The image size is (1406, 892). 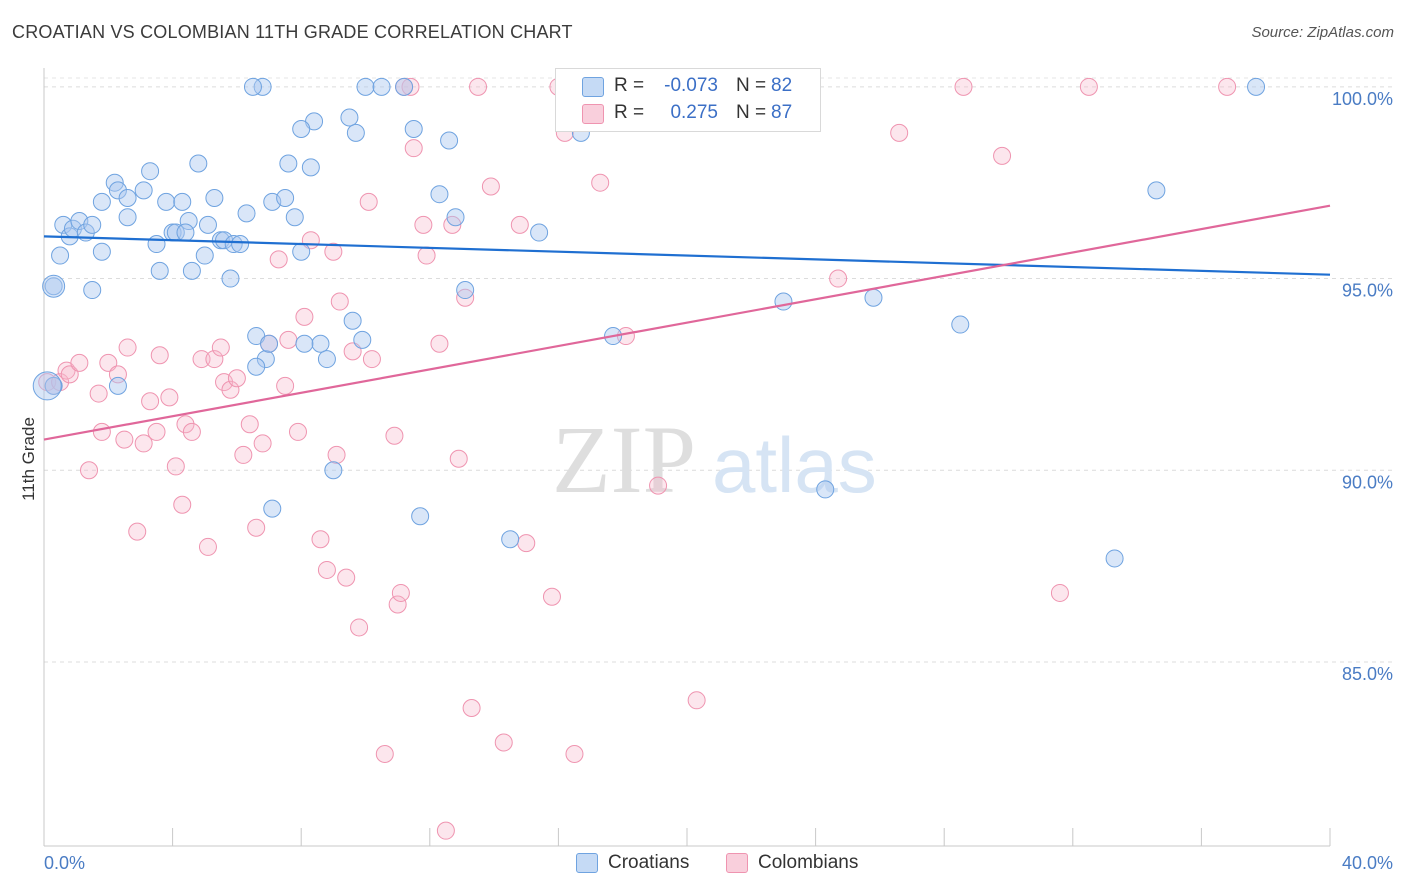 I want to click on watermark: ZIP atlas, so click(x=714, y=459).